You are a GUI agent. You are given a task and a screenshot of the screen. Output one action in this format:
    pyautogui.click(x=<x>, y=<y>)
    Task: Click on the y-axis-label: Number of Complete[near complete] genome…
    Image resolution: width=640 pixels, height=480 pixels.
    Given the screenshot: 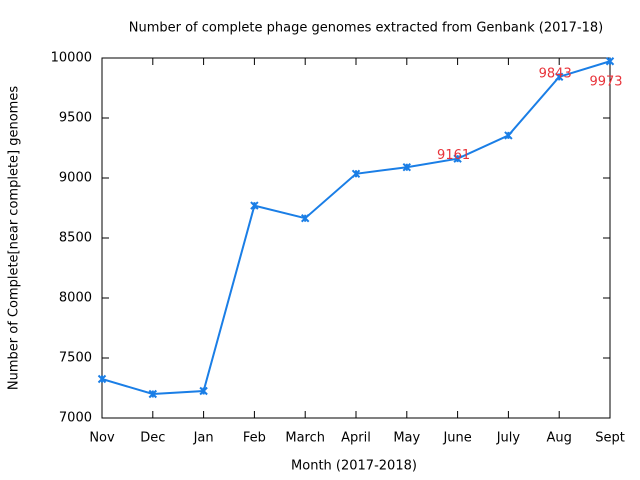 What is the action you would take?
    pyautogui.click(x=14, y=238)
    